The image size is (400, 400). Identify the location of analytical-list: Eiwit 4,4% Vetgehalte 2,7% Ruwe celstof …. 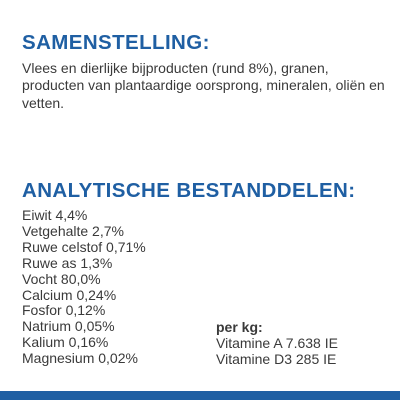
(84, 287).